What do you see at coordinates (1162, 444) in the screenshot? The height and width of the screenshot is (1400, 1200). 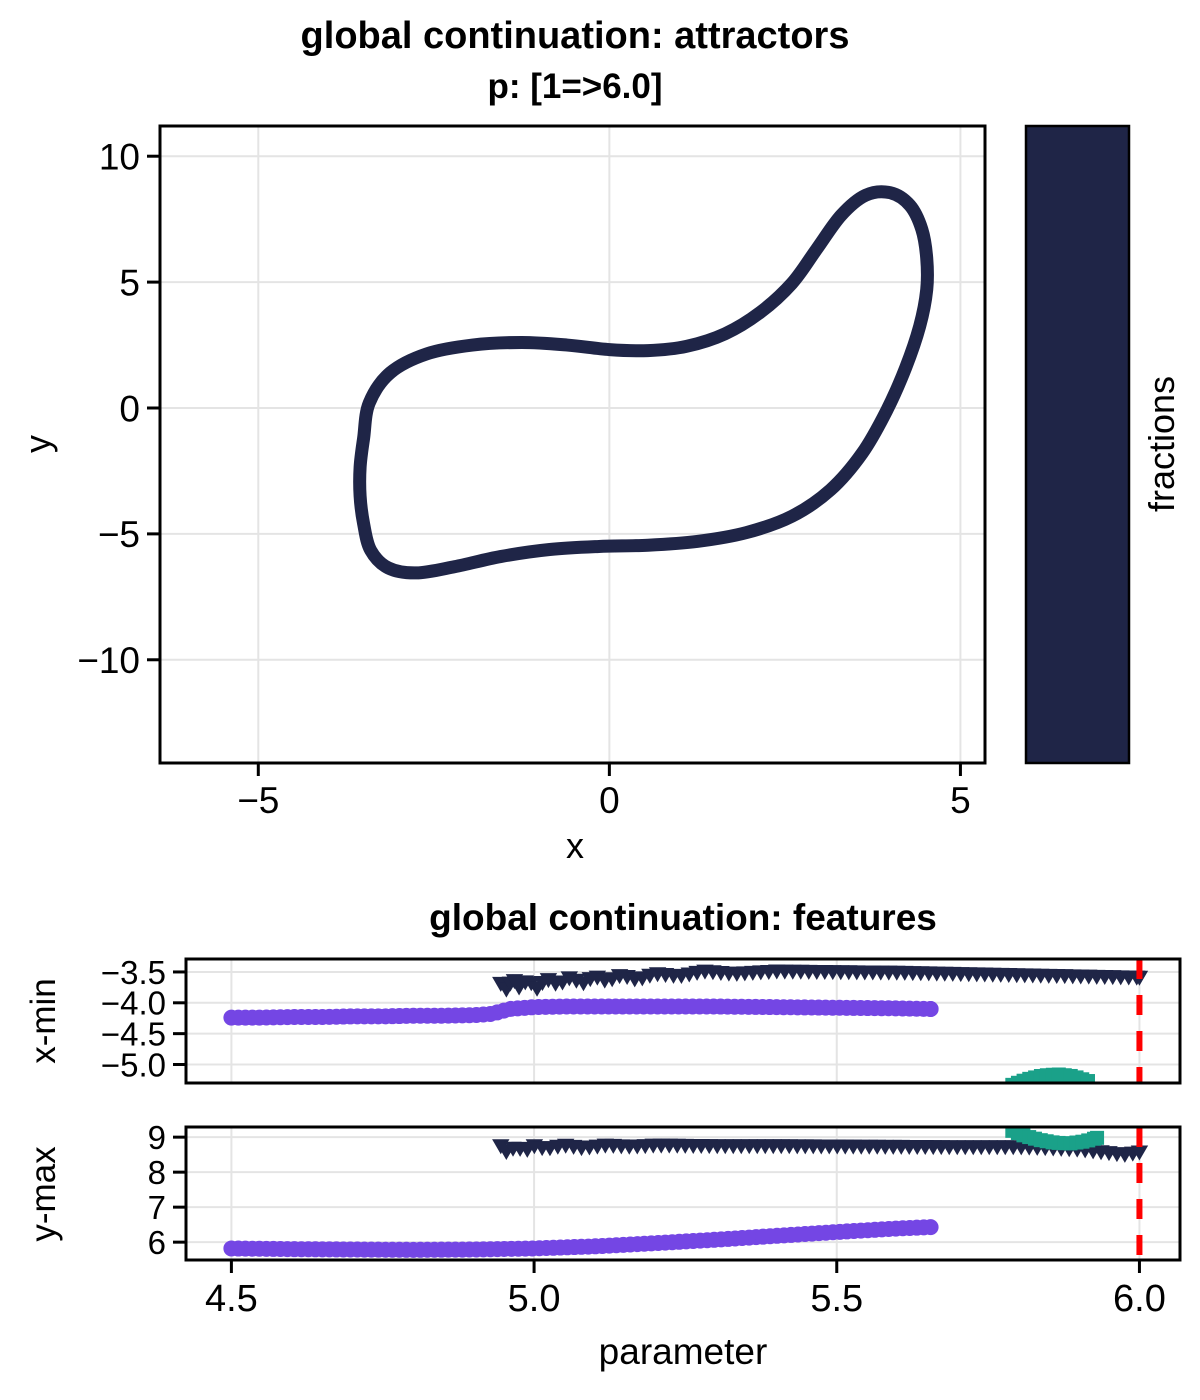 I see `colorbar-label: fractions` at bounding box center [1162, 444].